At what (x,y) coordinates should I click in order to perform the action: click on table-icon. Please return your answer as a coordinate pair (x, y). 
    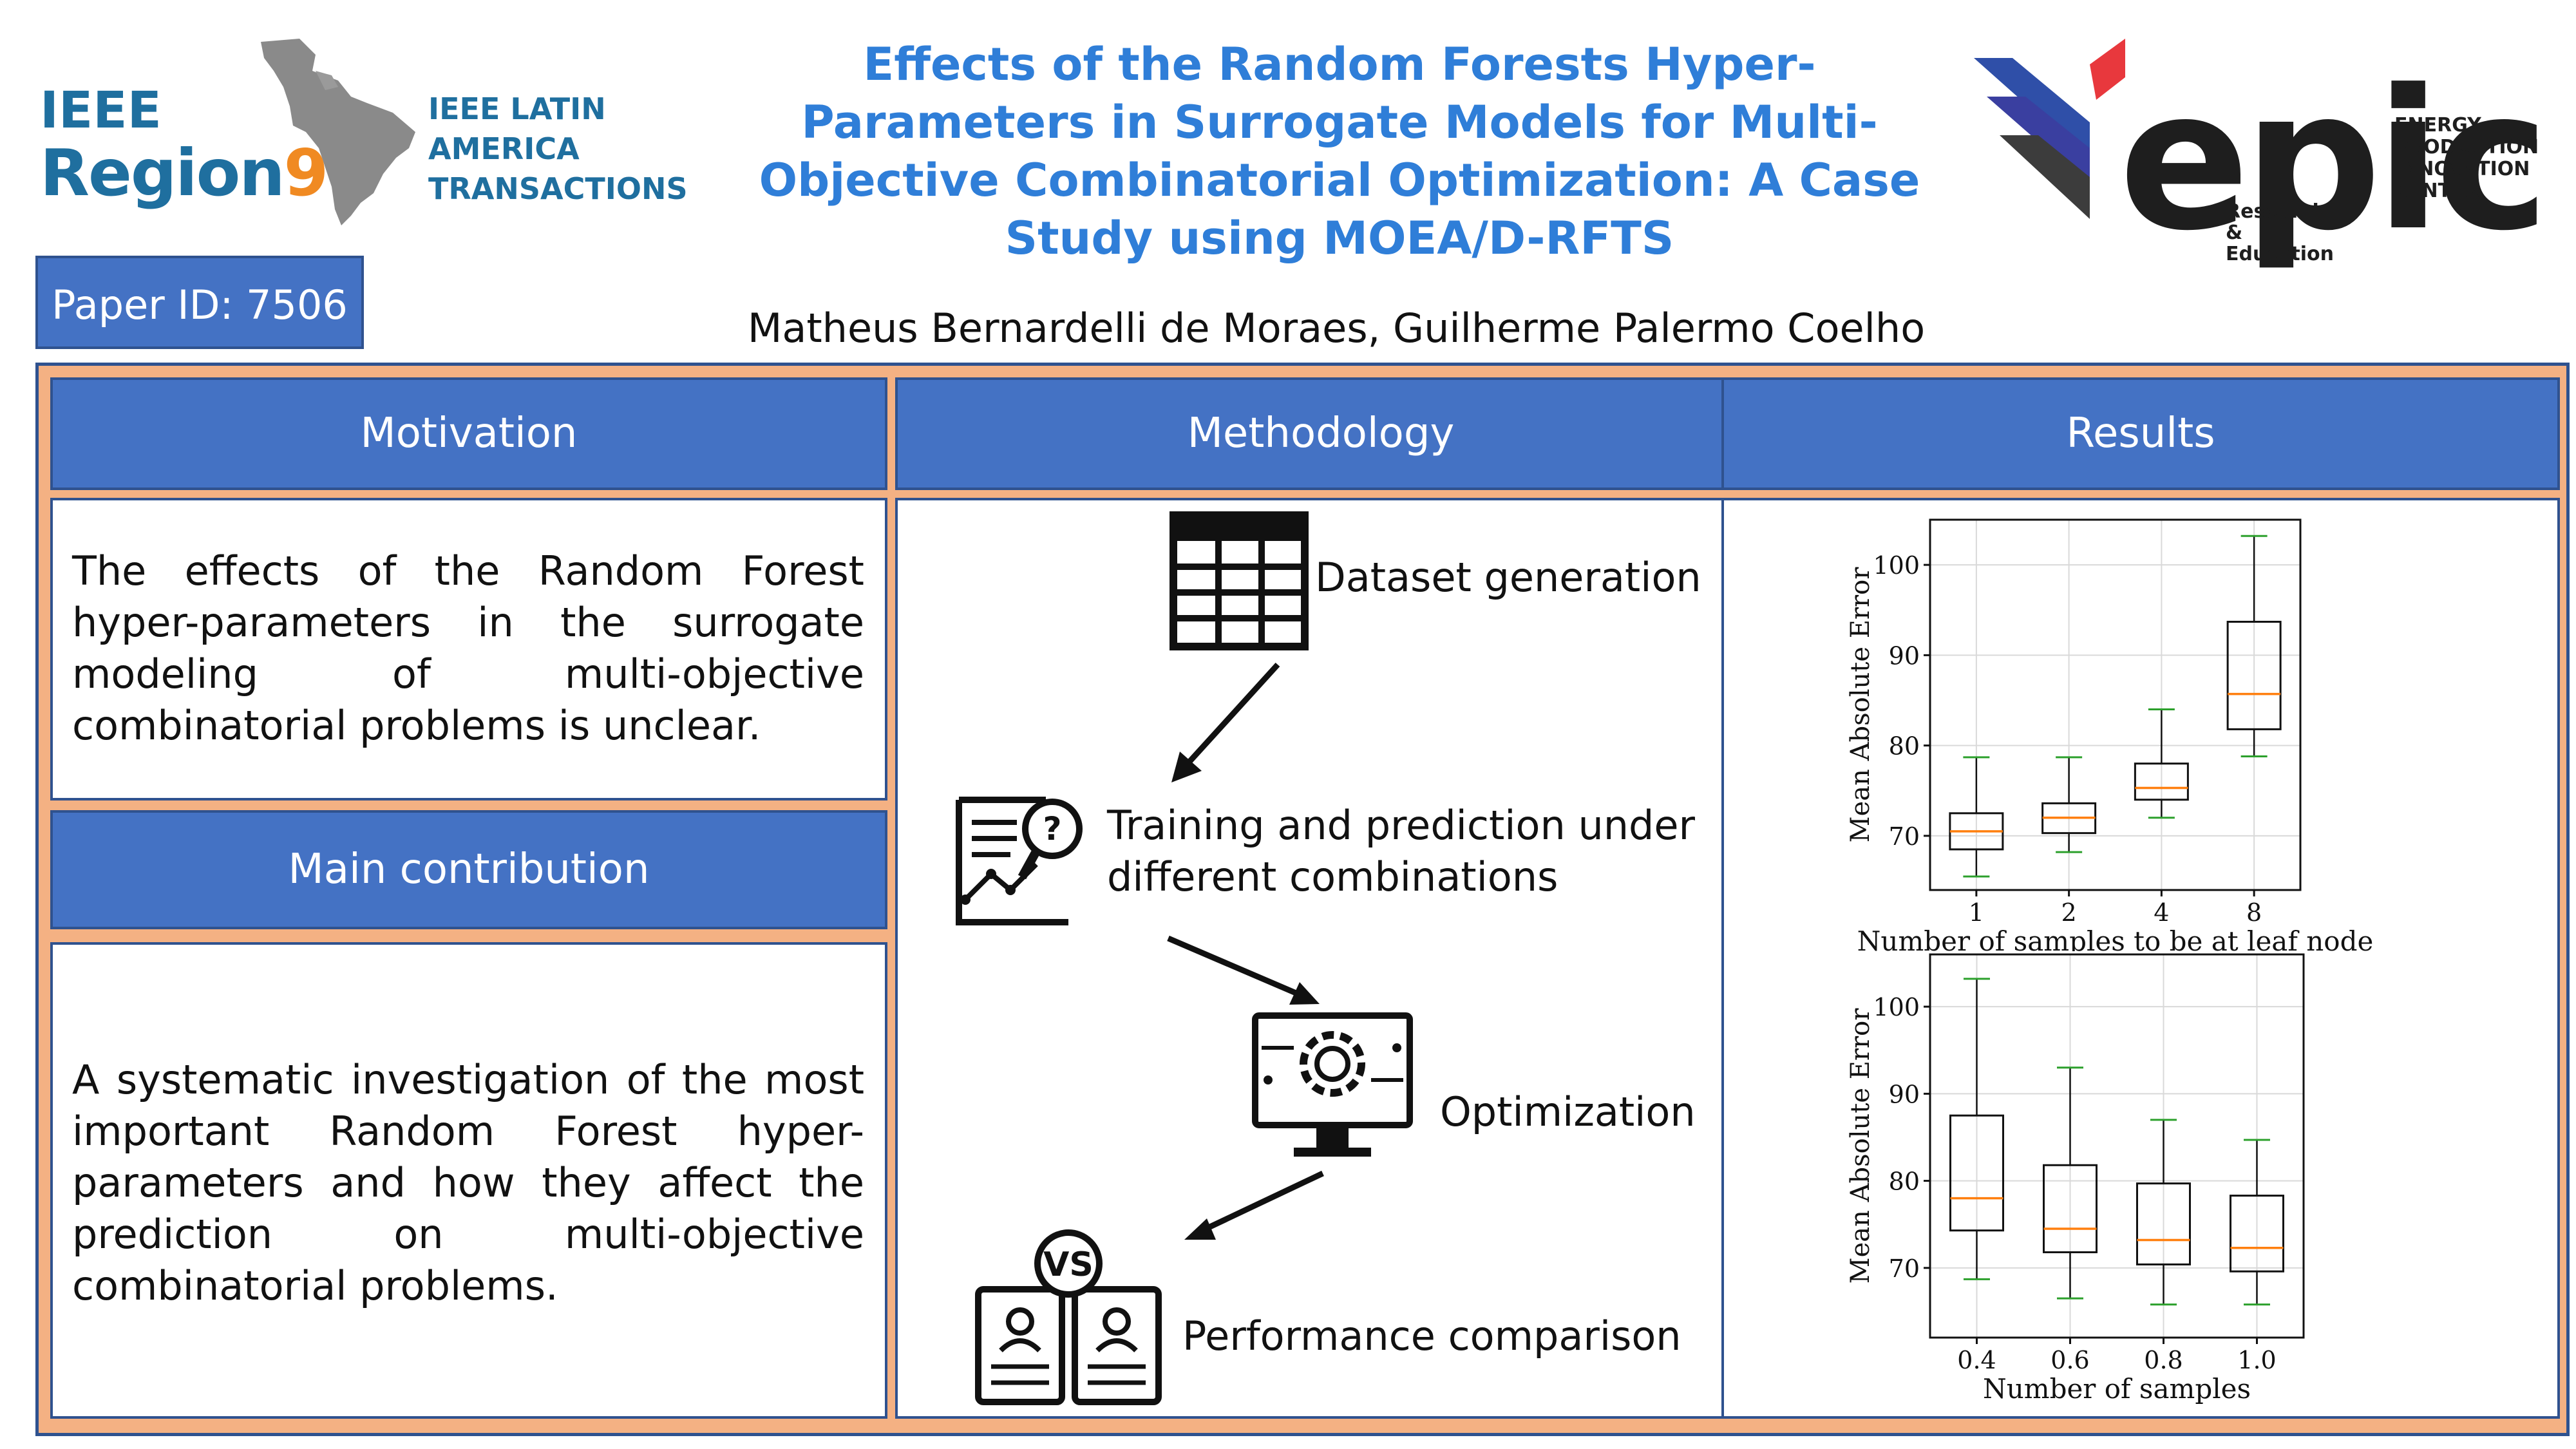
    Looking at the image, I should click on (1239, 580).